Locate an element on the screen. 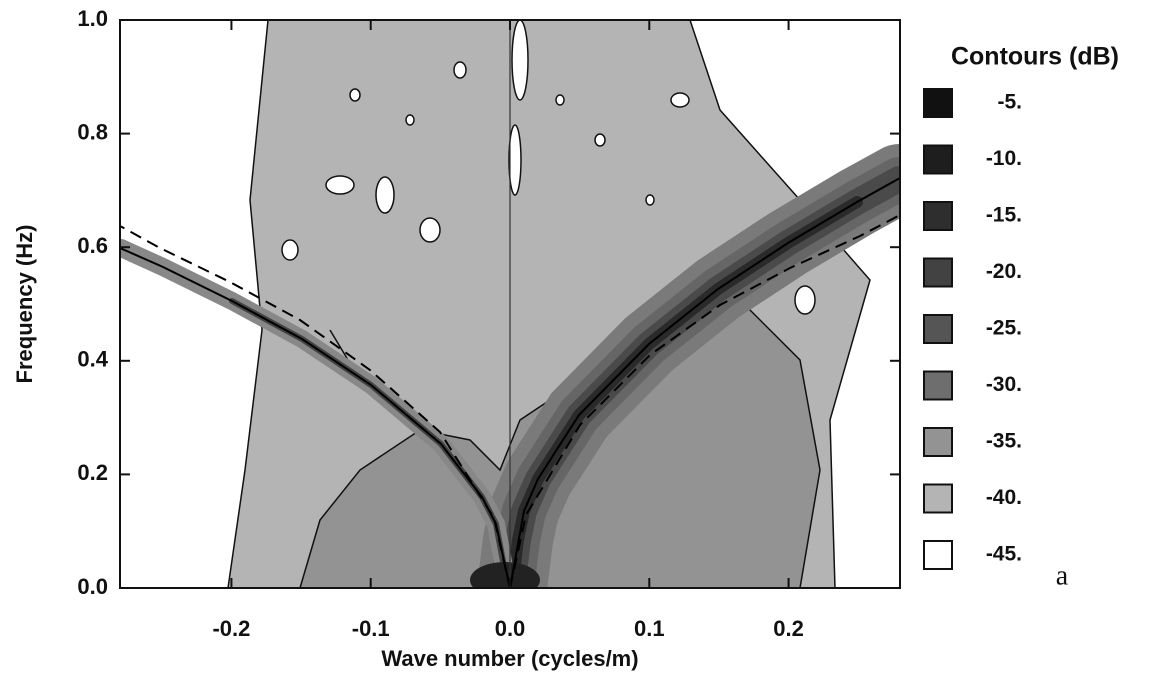  x-tick-label: -0.1 is located at coordinates (371, 628).